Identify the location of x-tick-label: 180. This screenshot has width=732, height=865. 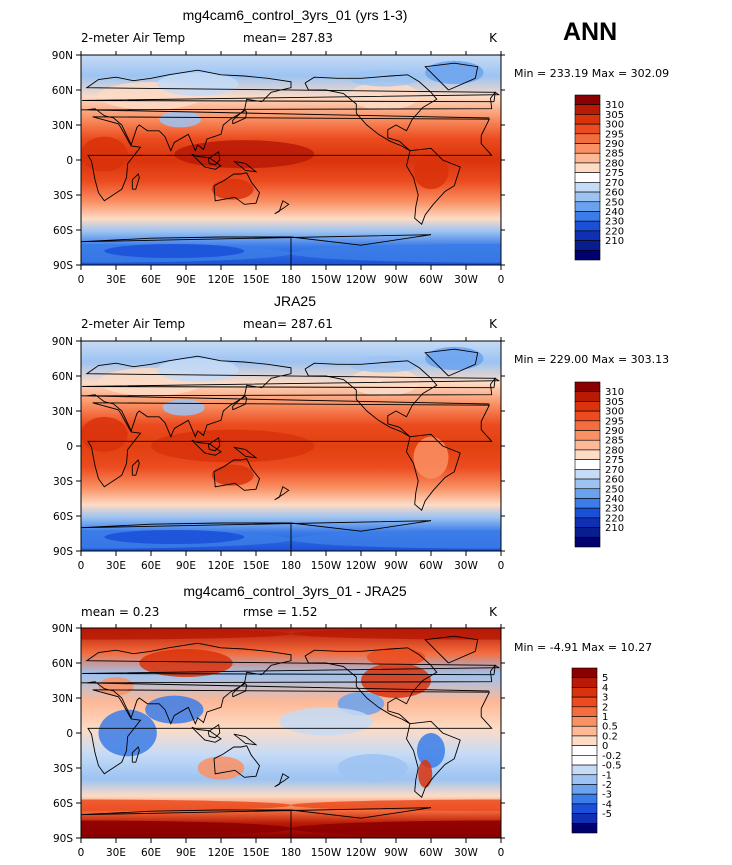
(291, 853).